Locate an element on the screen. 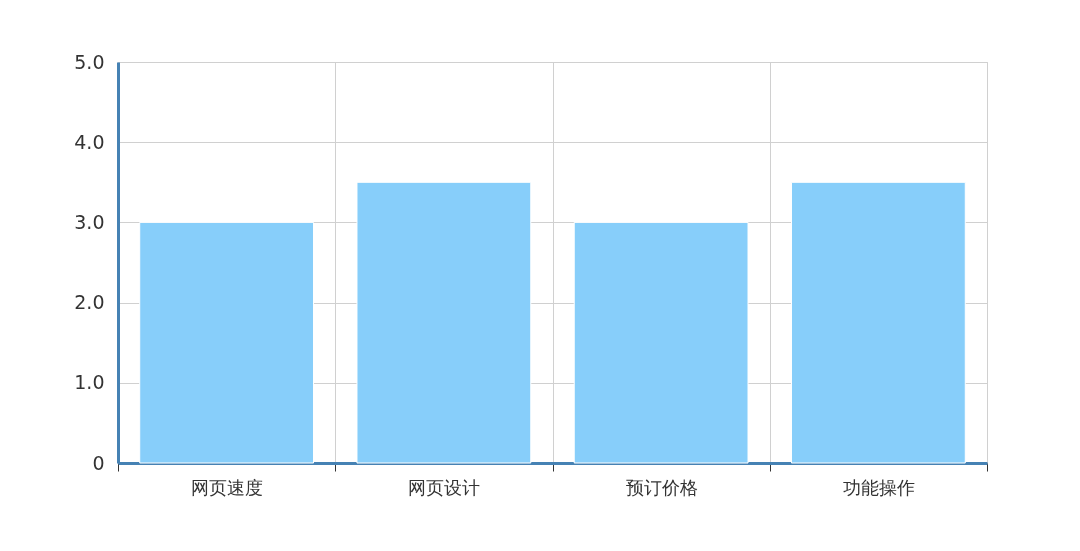 The image size is (1080, 551). y-tick-label: 5.0 is located at coordinates (89, 61).